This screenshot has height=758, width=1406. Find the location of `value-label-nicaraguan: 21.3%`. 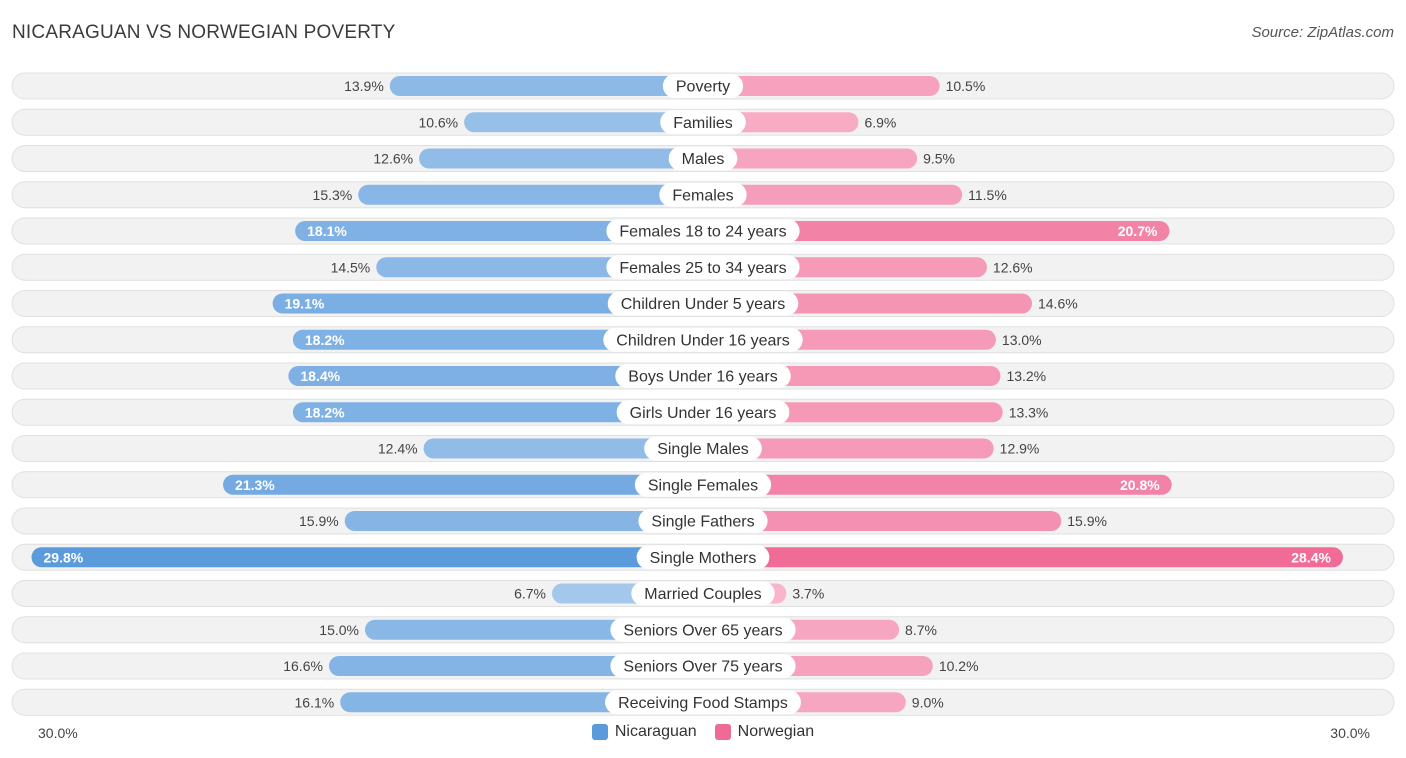

value-label-nicaraguan: 21.3% is located at coordinates (255, 485).